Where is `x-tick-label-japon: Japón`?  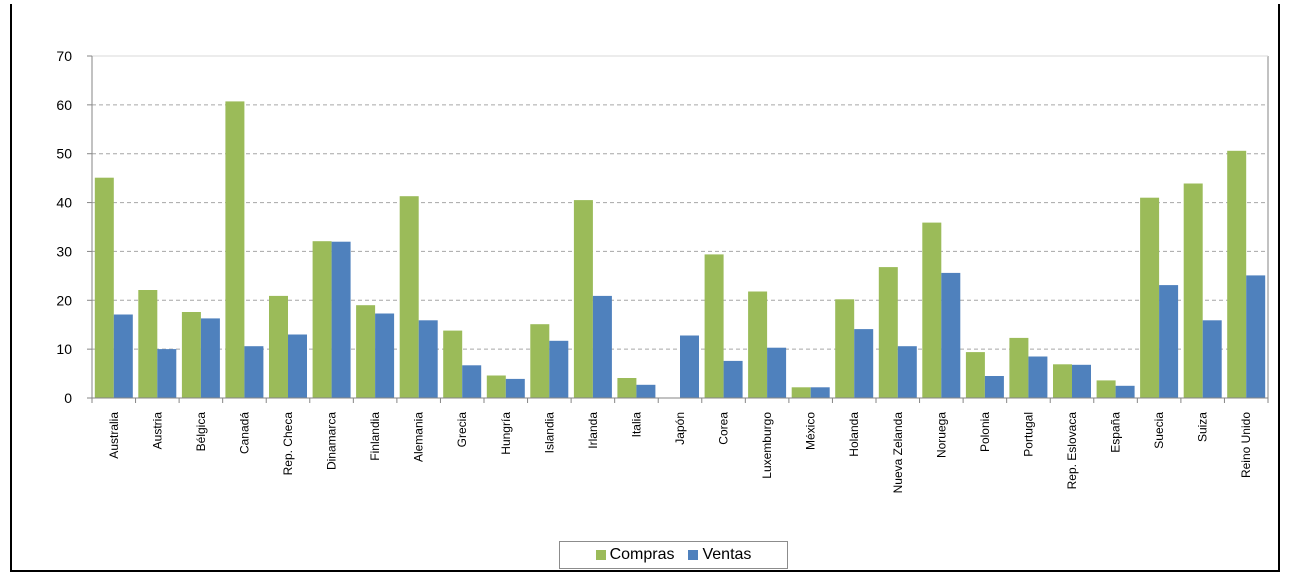 x-tick-label-japon: Japón is located at coordinates (680, 428).